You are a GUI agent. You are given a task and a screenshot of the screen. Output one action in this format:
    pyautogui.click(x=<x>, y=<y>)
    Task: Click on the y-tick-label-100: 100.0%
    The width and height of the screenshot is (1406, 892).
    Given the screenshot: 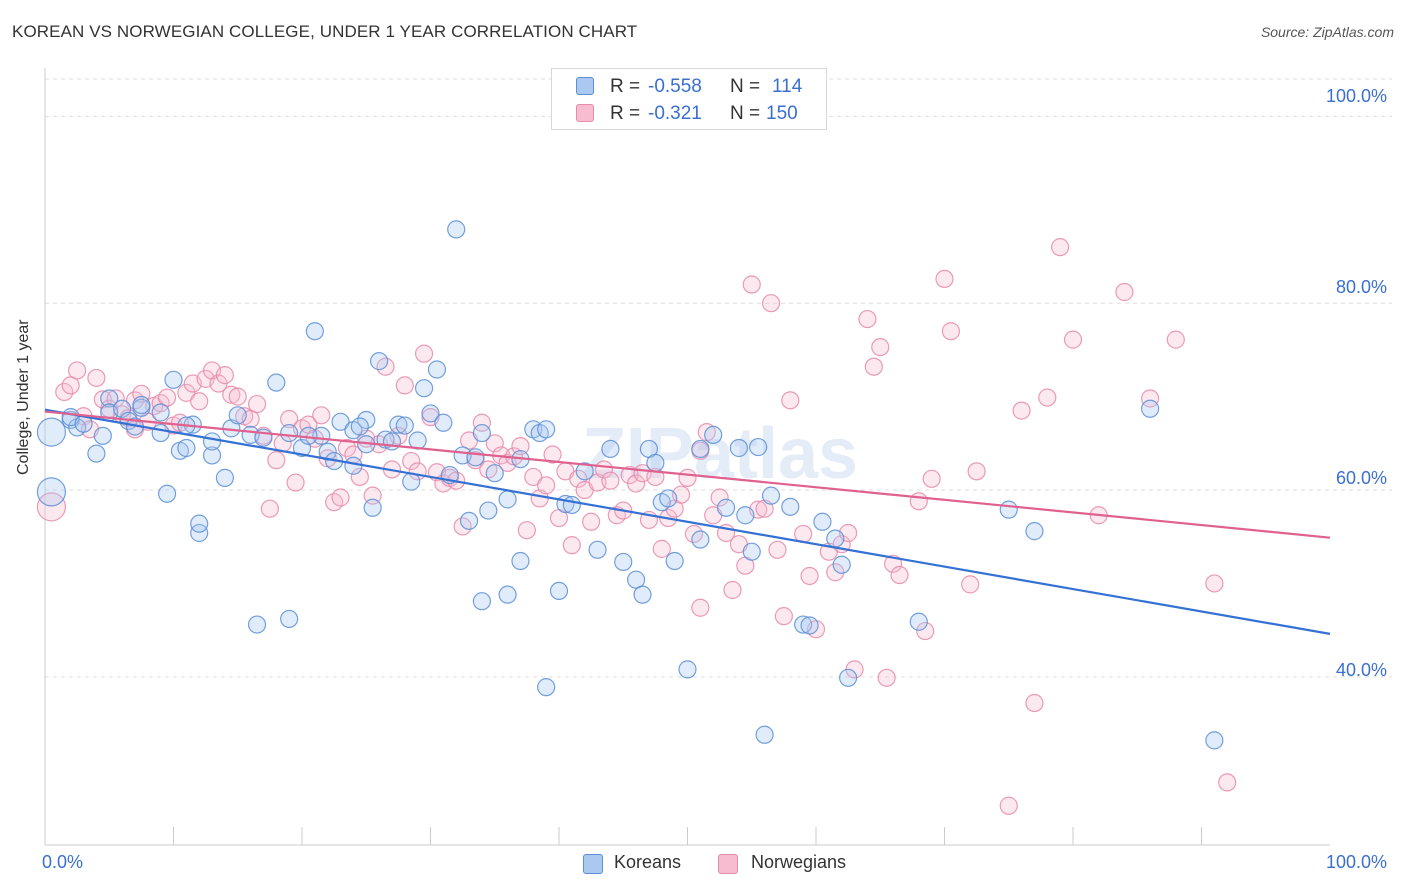 What is the action you would take?
    pyautogui.click(x=1357, y=96)
    